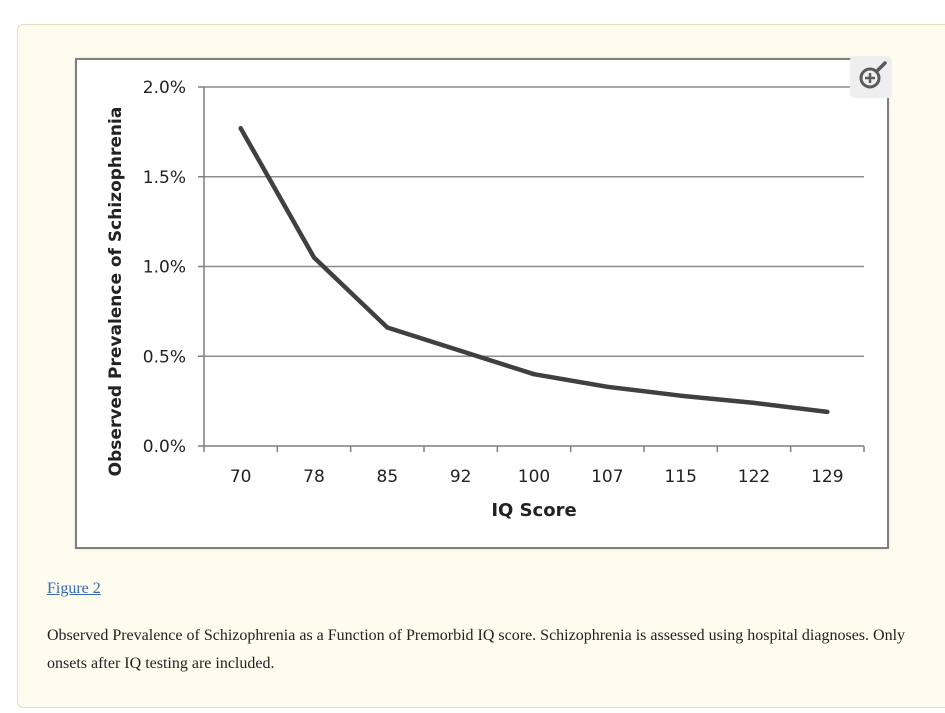 The image size is (945, 713). I want to click on y-tick-label: 0.0%, so click(164, 447).